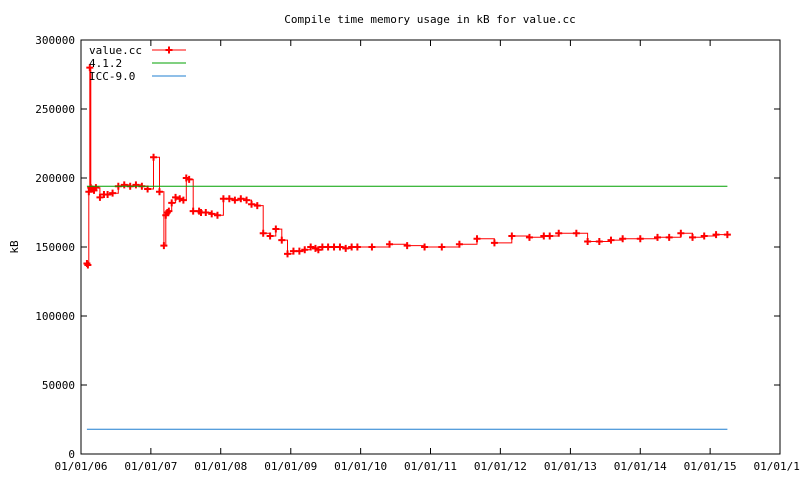  I want to click on x-tick-label: 01/01/07, so click(150, 466).